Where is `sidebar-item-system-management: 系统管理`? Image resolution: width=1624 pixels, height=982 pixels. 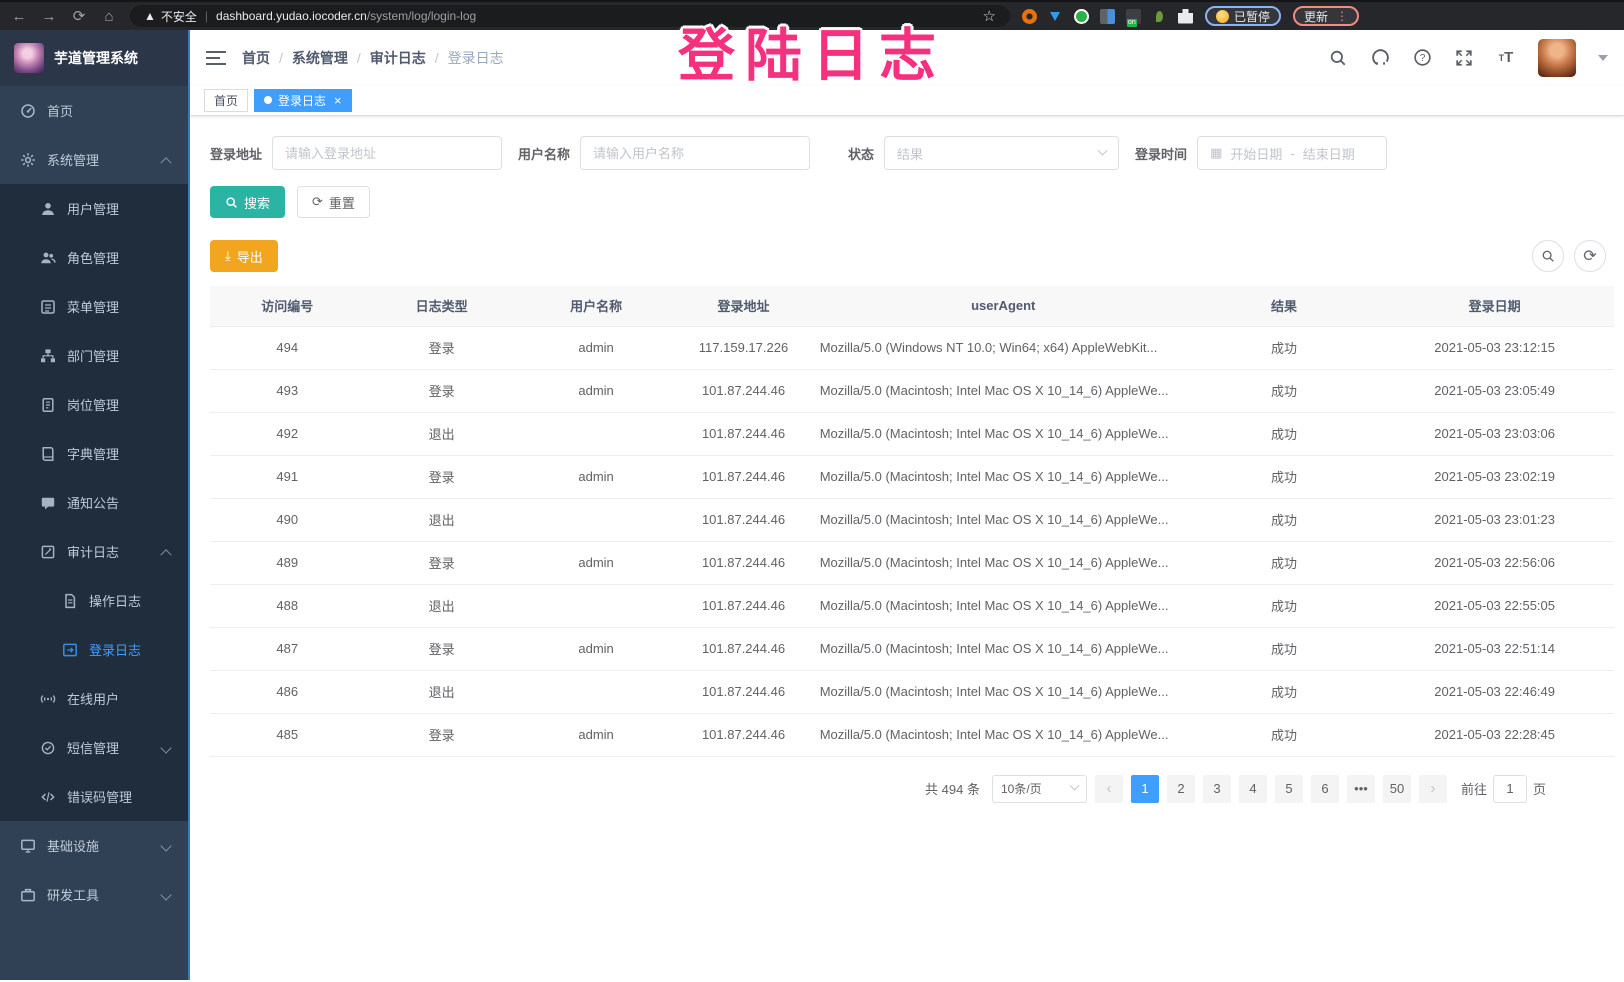
sidebar-item-system-management: 系统管理 is located at coordinates (94, 159).